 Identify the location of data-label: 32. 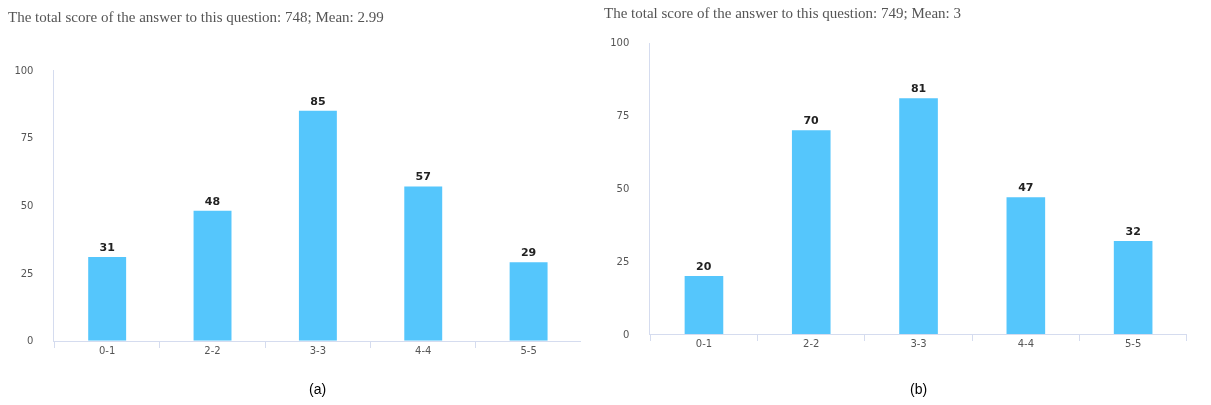
(1133, 231).